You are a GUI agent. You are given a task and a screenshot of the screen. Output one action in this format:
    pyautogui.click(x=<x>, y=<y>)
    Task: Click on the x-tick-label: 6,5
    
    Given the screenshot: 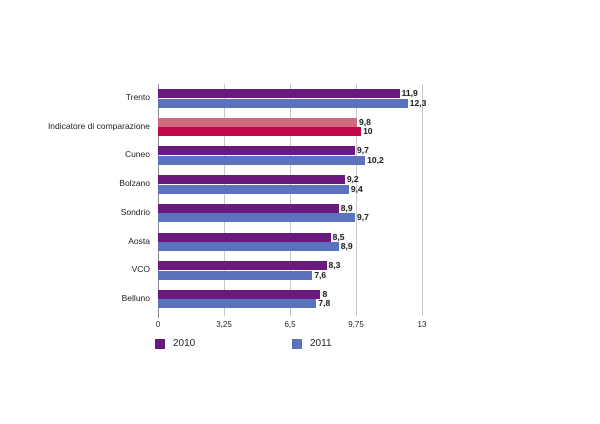 What is the action you would take?
    pyautogui.click(x=290, y=324)
    